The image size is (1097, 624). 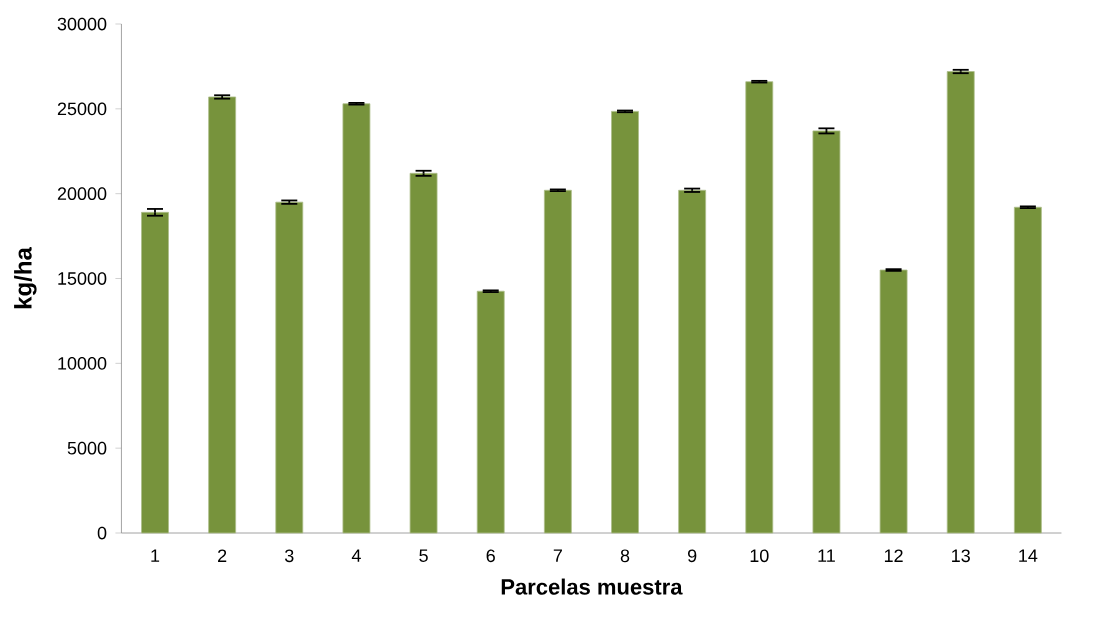 I want to click on x-tick-label: 2, so click(x=222, y=555).